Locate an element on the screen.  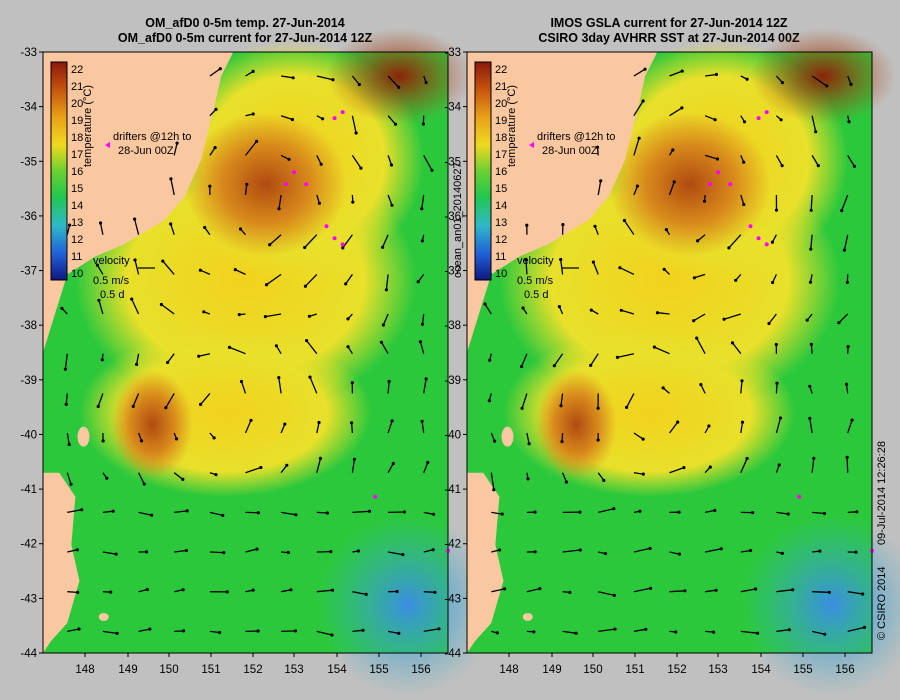
colorbar-tick-label: 13 is located at coordinates (501, 223).